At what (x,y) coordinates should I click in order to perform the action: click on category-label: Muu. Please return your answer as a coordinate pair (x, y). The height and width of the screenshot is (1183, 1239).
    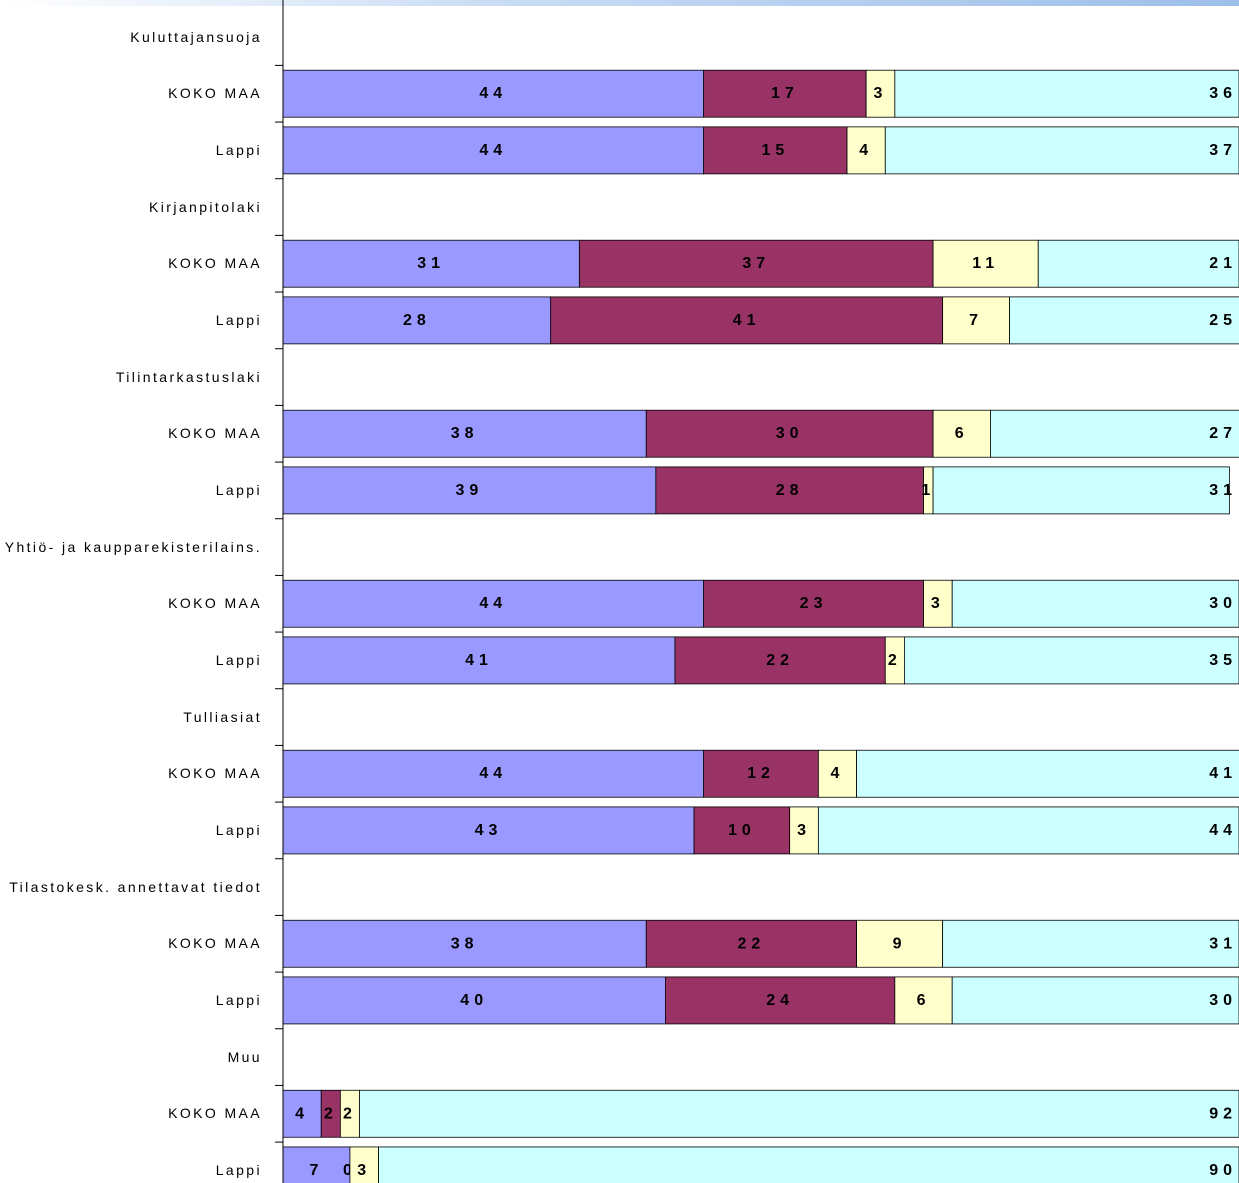
    Looking at the image, I should click on (244, 1056).